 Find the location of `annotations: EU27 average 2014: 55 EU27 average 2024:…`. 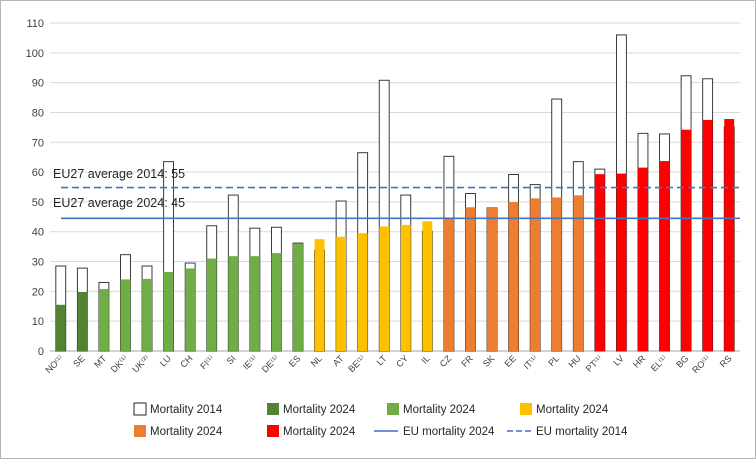

annotations: EU27 average 2014: 55 EU27 average 2024:… is located at coordinates (119, 188).